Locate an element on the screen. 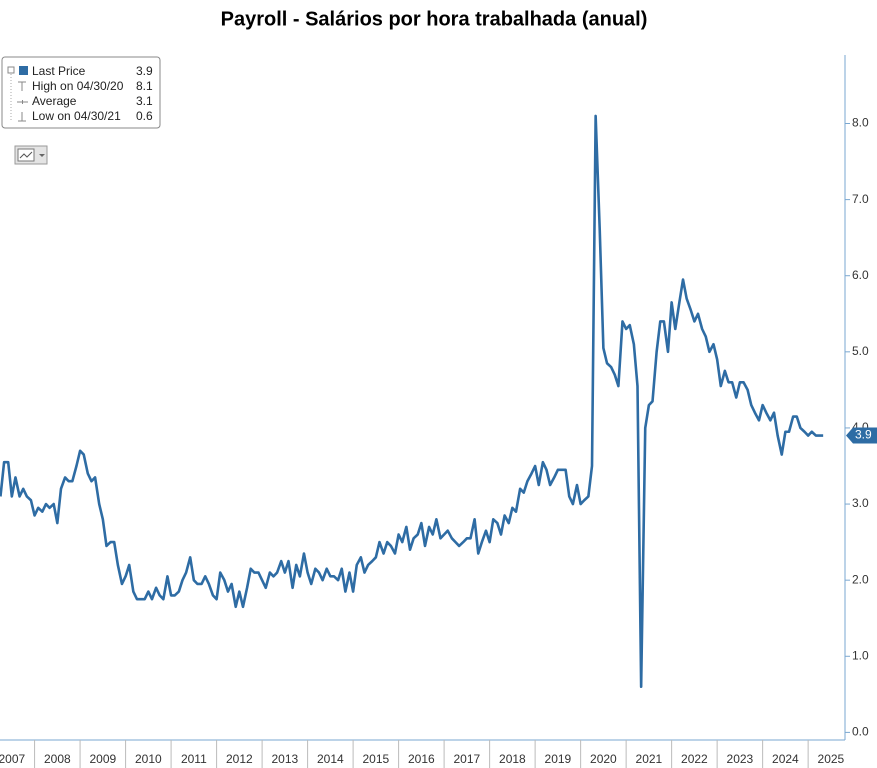 The image size is (877, 768). x-tick-label: 2021 is located at coordinates (649, 759).